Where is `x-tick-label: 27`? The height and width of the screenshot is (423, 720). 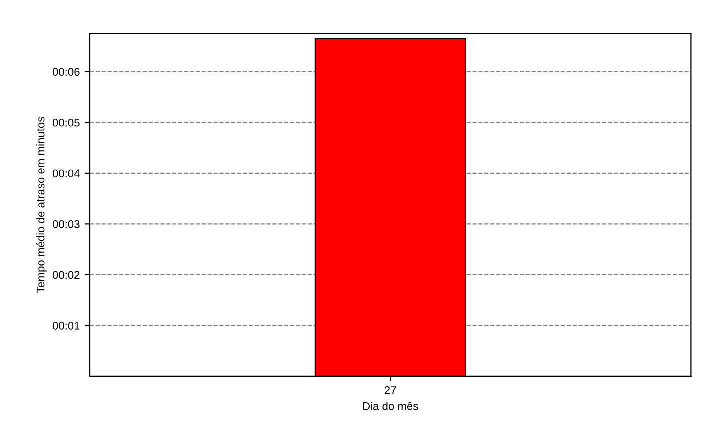
x-tick-label: 27 is located at coordinates (390, 390).